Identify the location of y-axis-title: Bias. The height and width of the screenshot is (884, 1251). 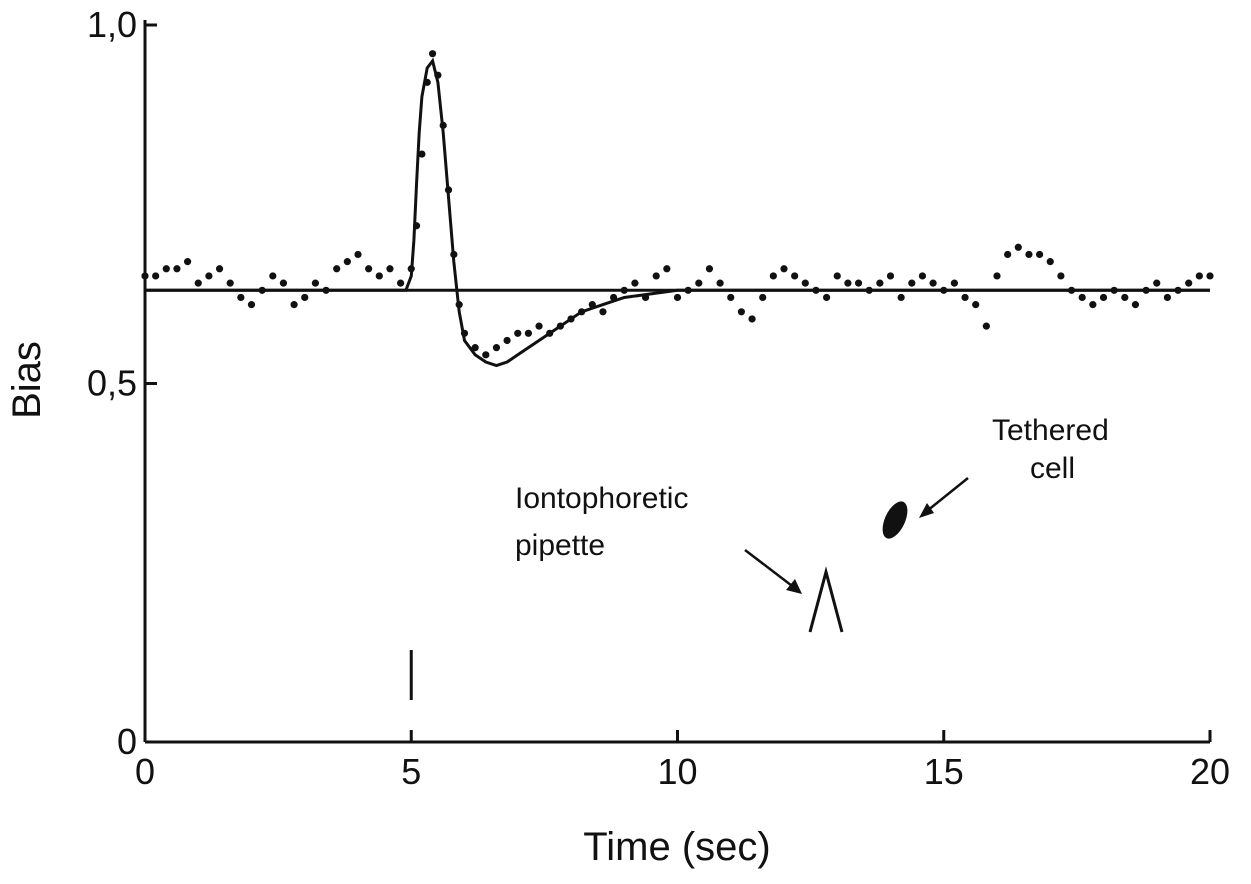
(27, 380).